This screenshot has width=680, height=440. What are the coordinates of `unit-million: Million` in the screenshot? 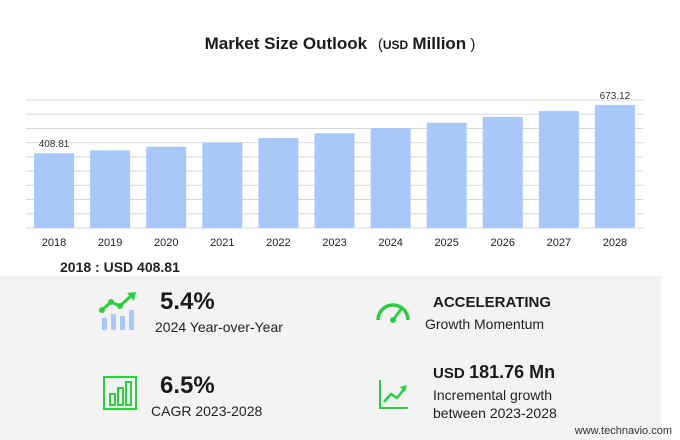 It's located at (439, 43).